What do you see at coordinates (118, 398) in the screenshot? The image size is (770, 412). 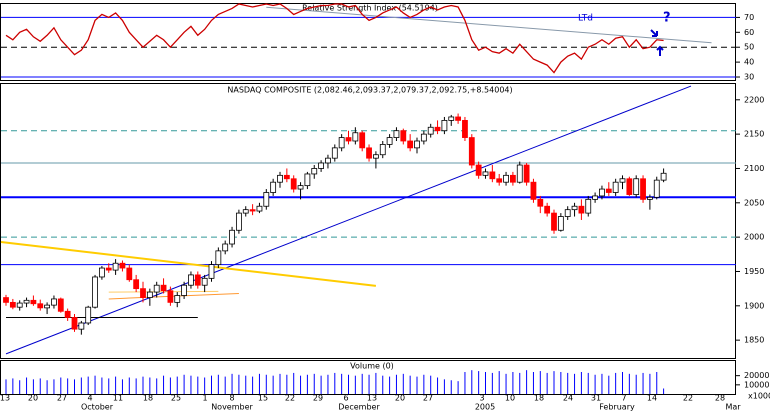 I see `x-tick-label: 11` at bounding box center [118, 398].